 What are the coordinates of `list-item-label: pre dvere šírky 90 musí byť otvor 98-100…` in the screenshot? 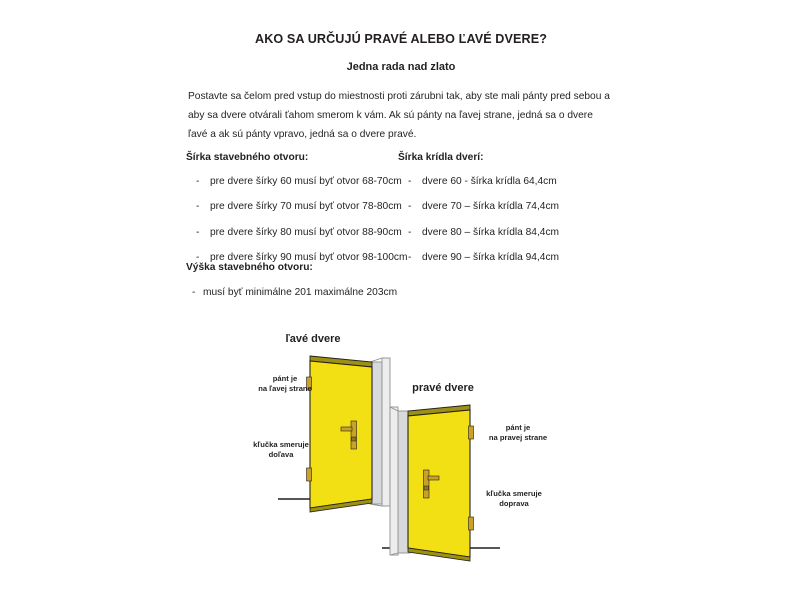 It's located at (309, 257).